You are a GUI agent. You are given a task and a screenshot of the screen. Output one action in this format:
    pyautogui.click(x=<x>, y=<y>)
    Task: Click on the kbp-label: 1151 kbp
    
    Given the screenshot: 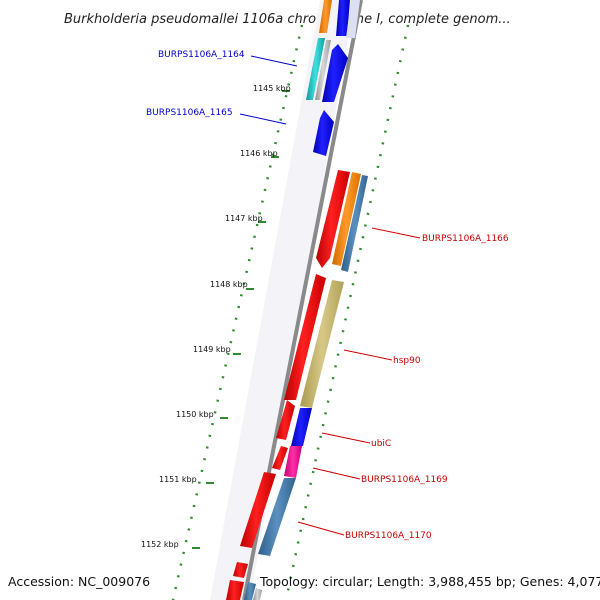 What is the action you would take?
    pyautogui.click(x=178, y=479)
    